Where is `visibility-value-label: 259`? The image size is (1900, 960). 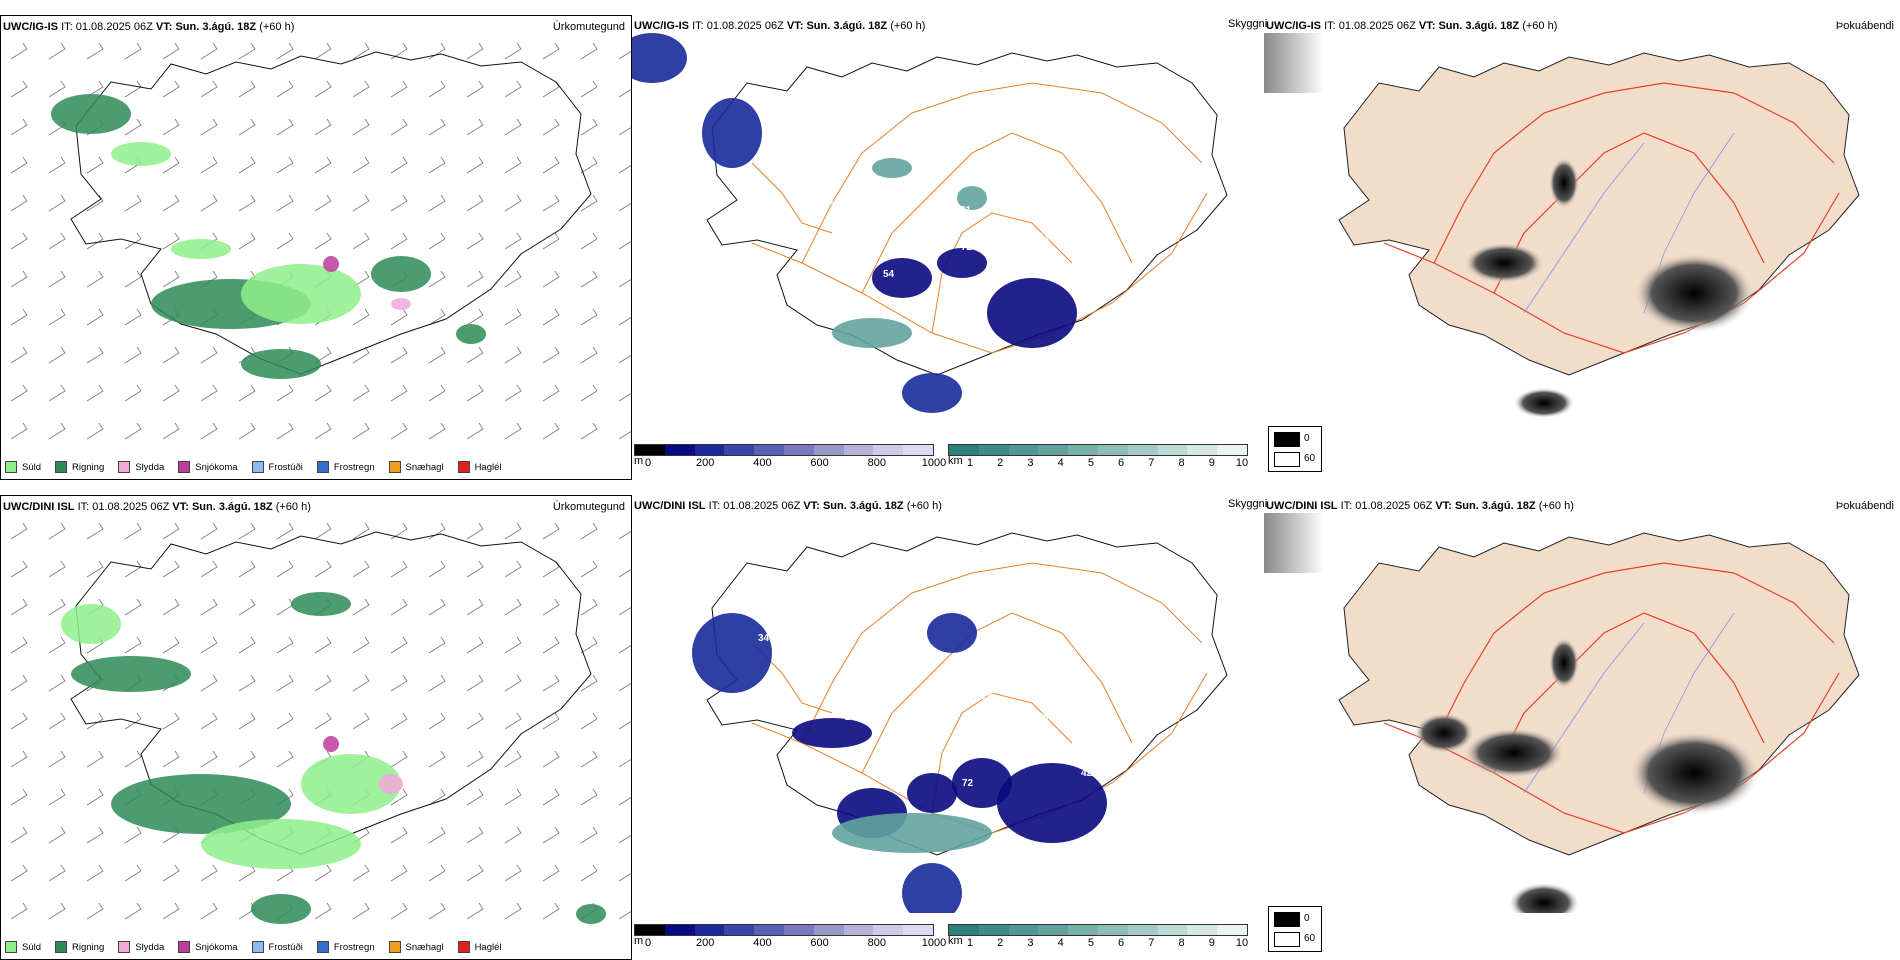 visibility-value-label: 259 is located at coordinates (918, 719).